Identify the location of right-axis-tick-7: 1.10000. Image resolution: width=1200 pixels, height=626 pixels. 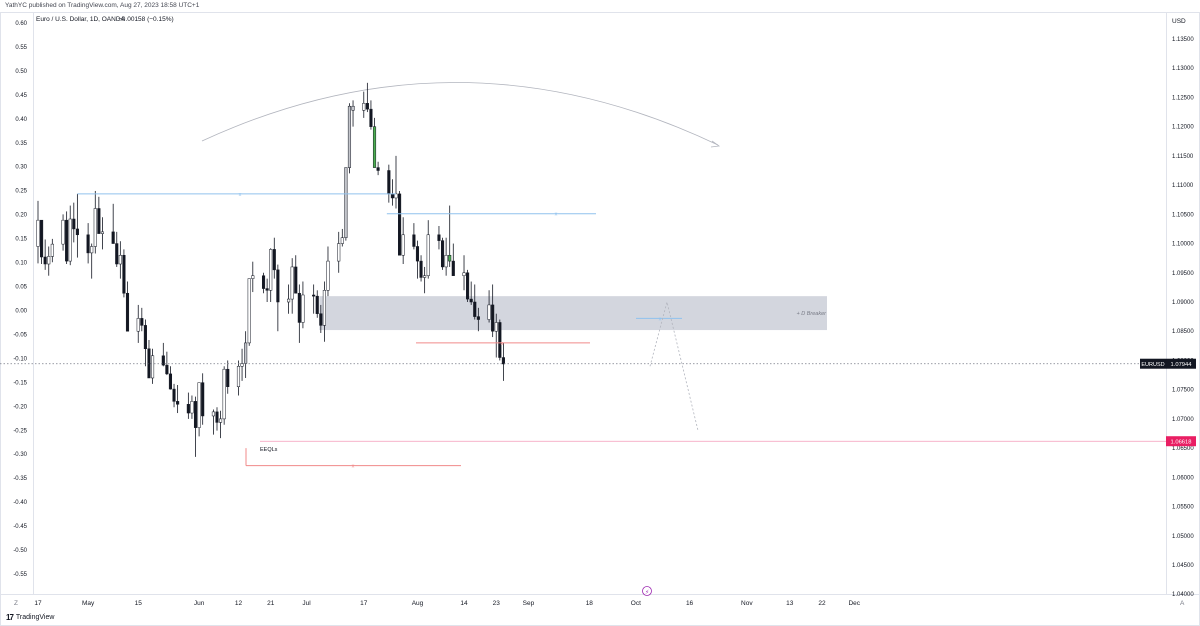
(1183, 245).